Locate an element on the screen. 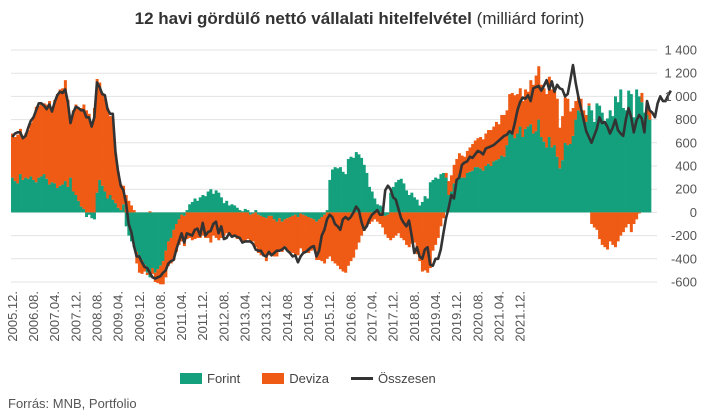 This screenshot has width=719, height=417. legend-swatch-deviza is located at coordinates (273, 378).